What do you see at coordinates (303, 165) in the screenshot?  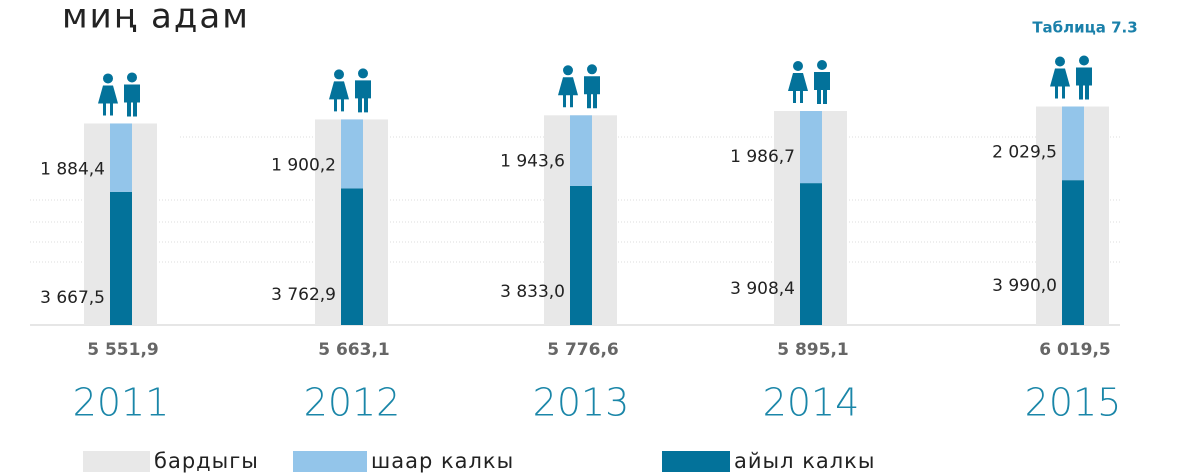 I see `urban-label: 1 900,2` at bounding box center [303, 165].